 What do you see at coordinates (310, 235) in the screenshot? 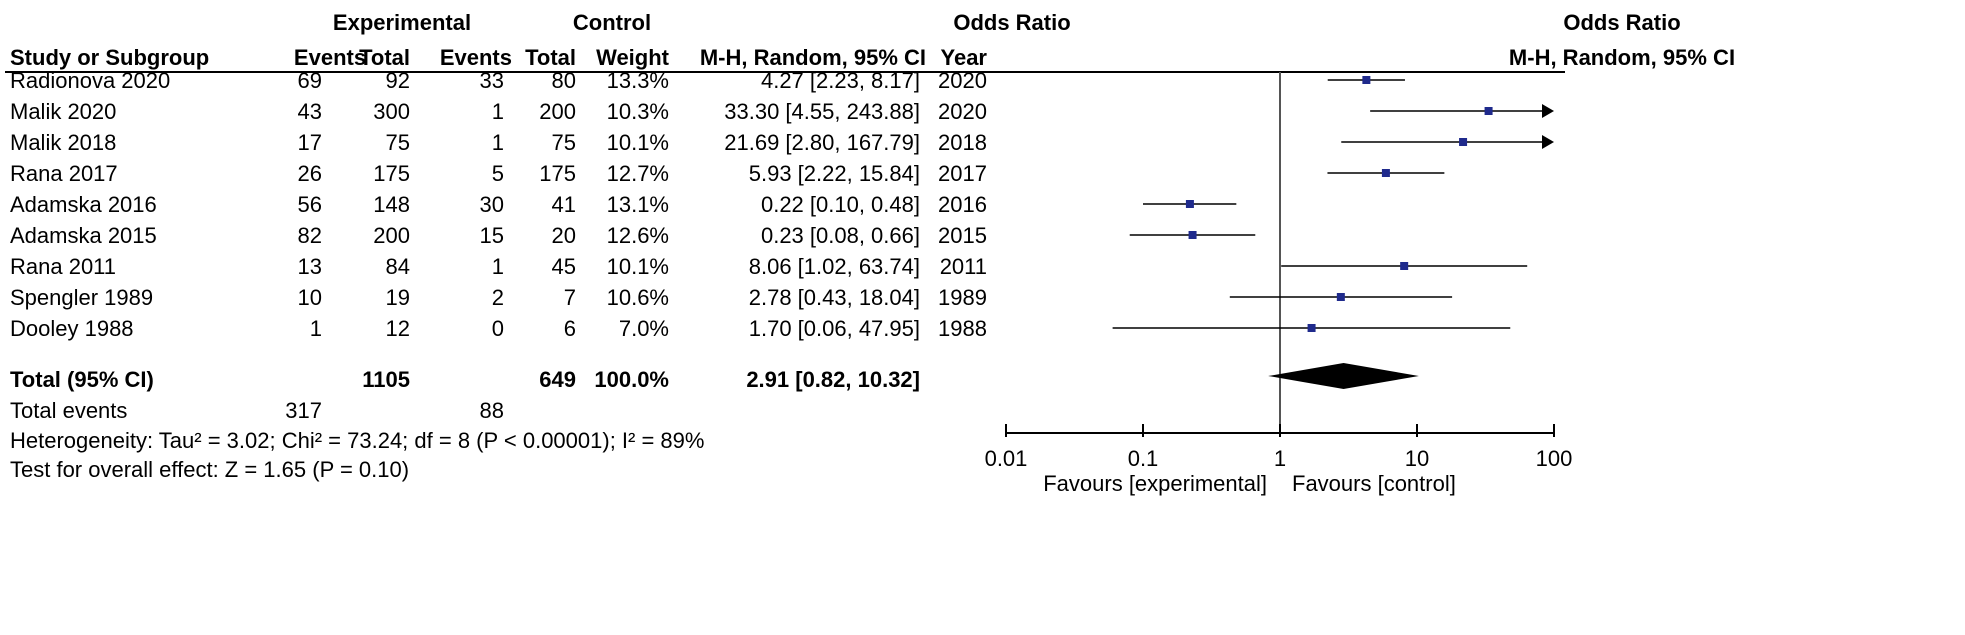
I see `exp-events: 82` at bounding box center [310, 235].